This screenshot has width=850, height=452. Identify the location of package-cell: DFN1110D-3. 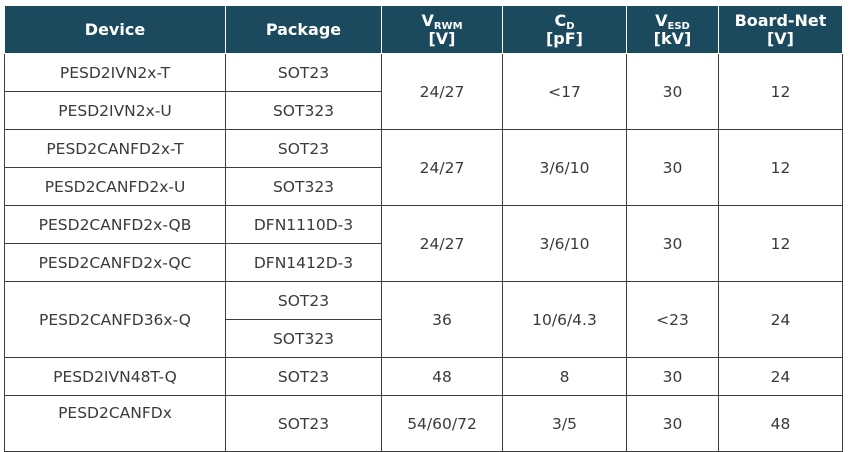
(303, 224).